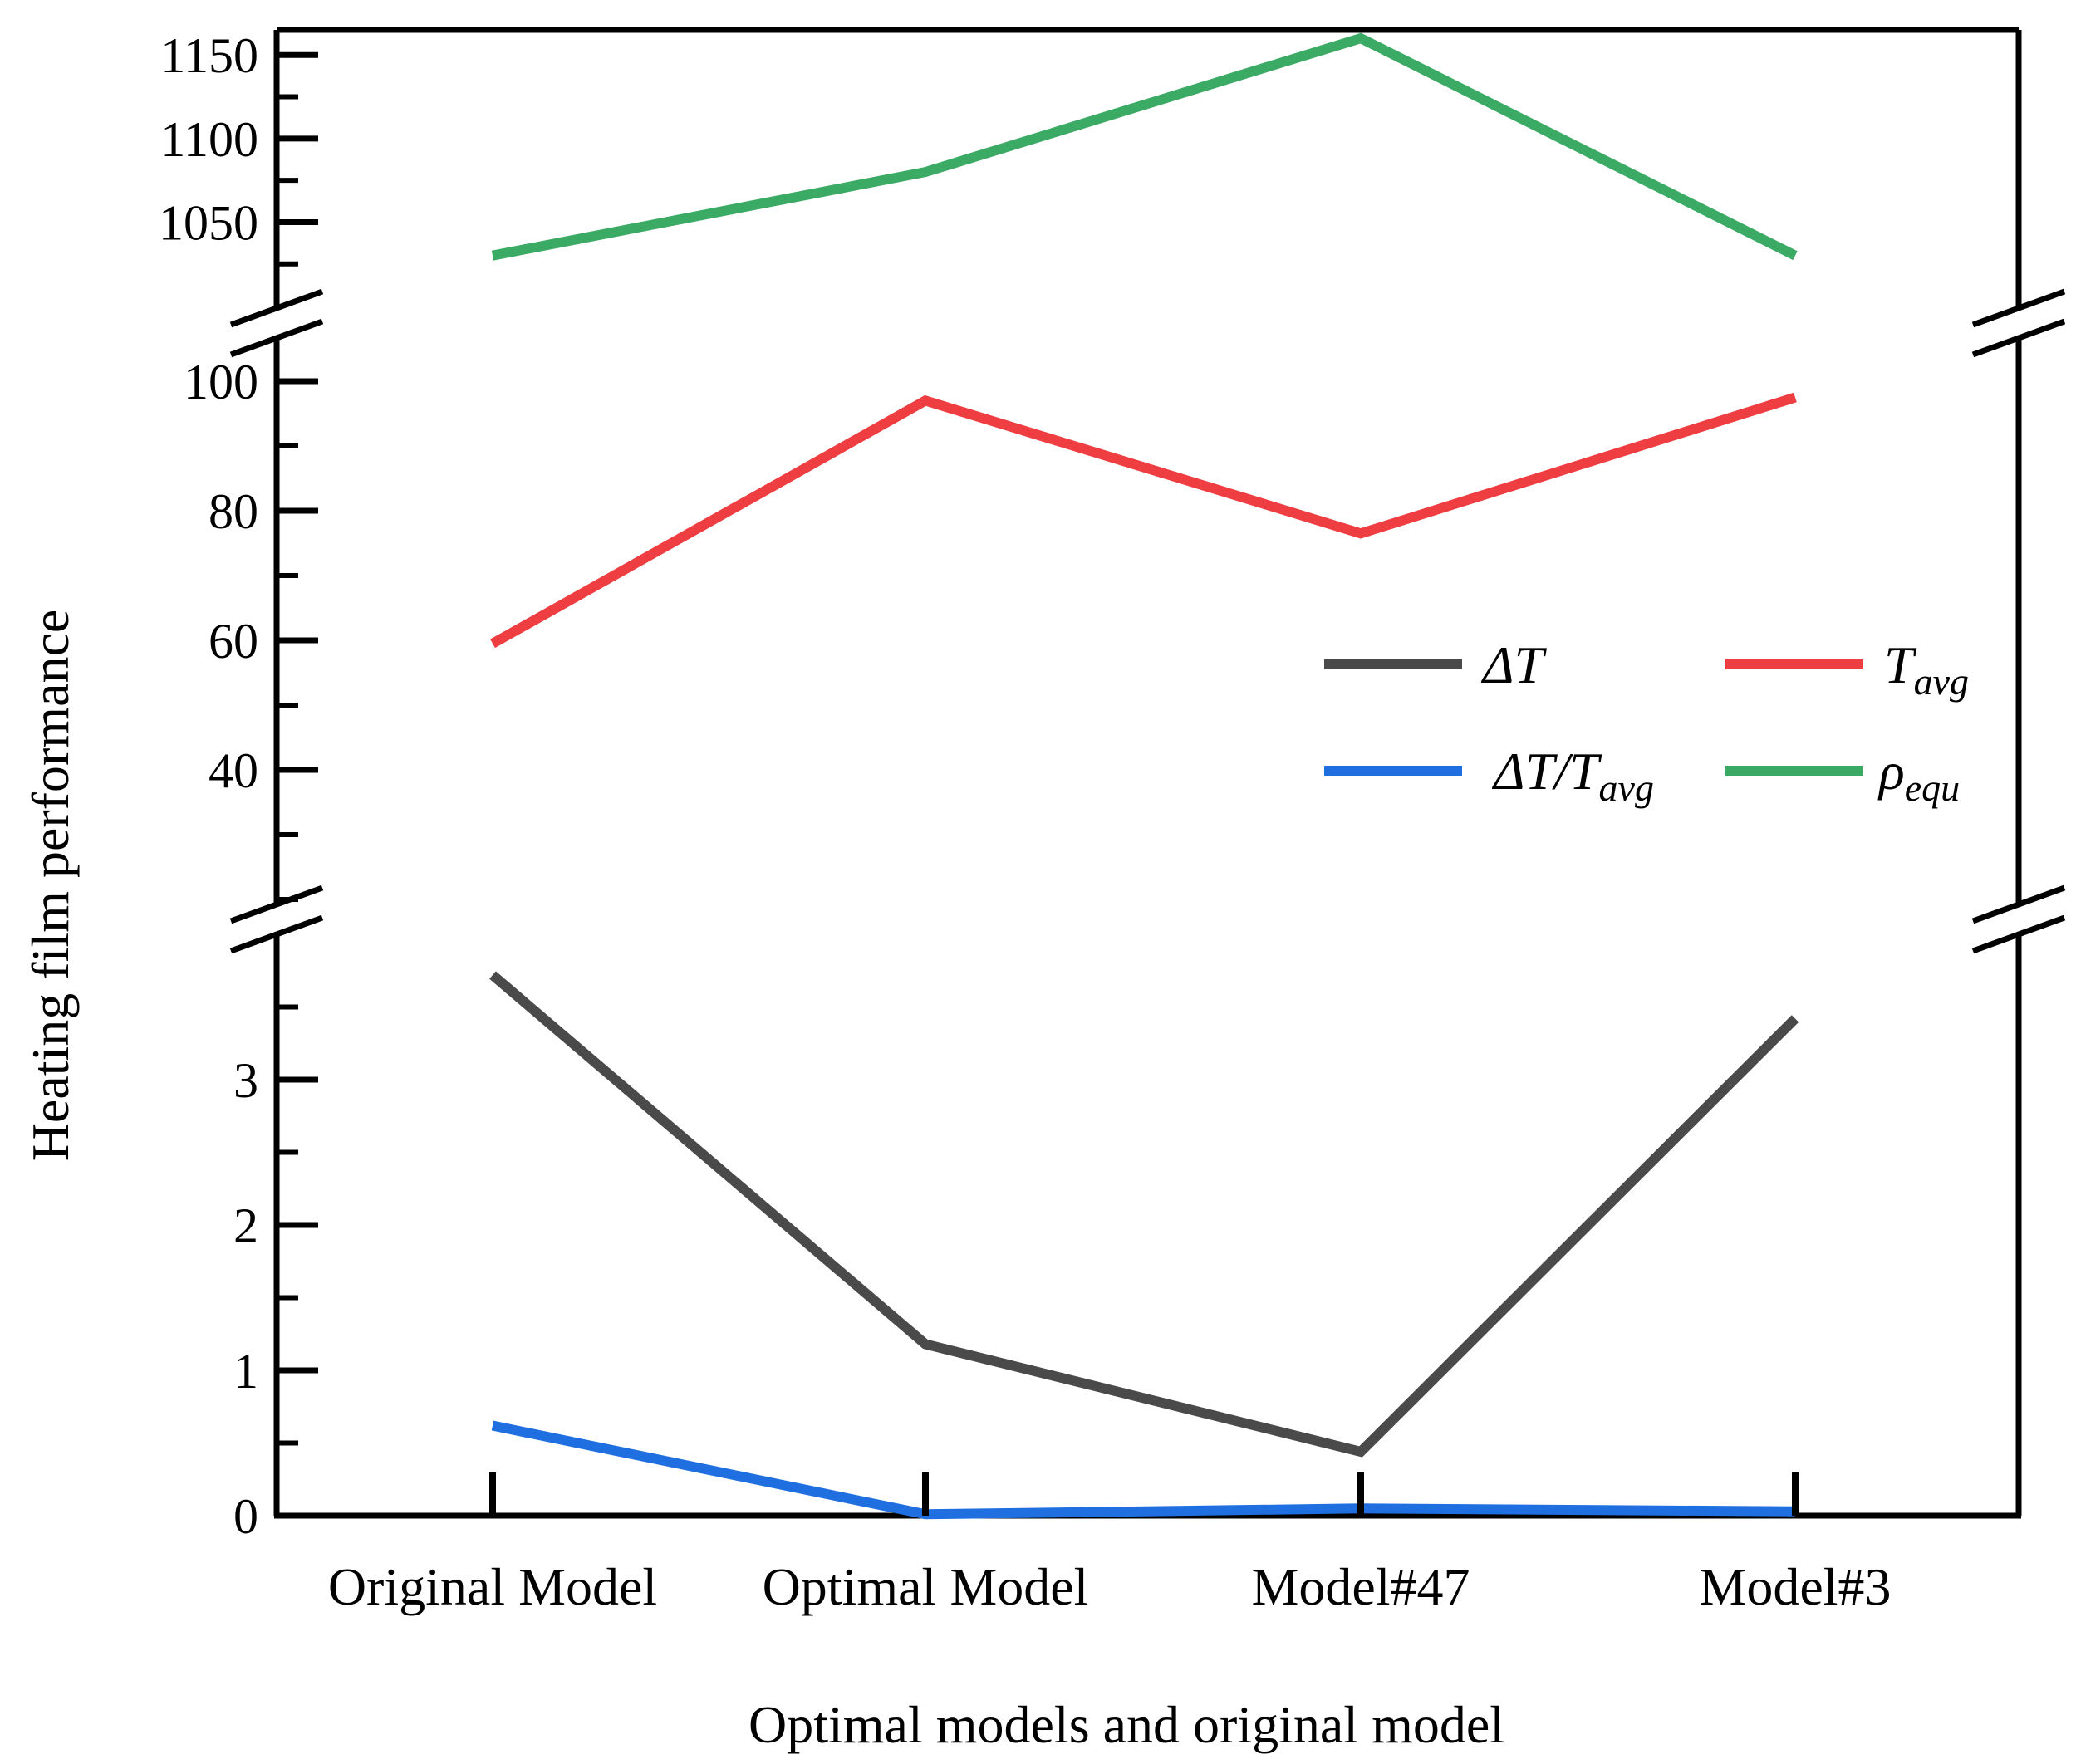 The image size is (2076, 1764). What do you see at coordinates (492, 1586) in the screenshot?
I see `x-tick-label-0: Original Model` at bounding box center [492, 1586].